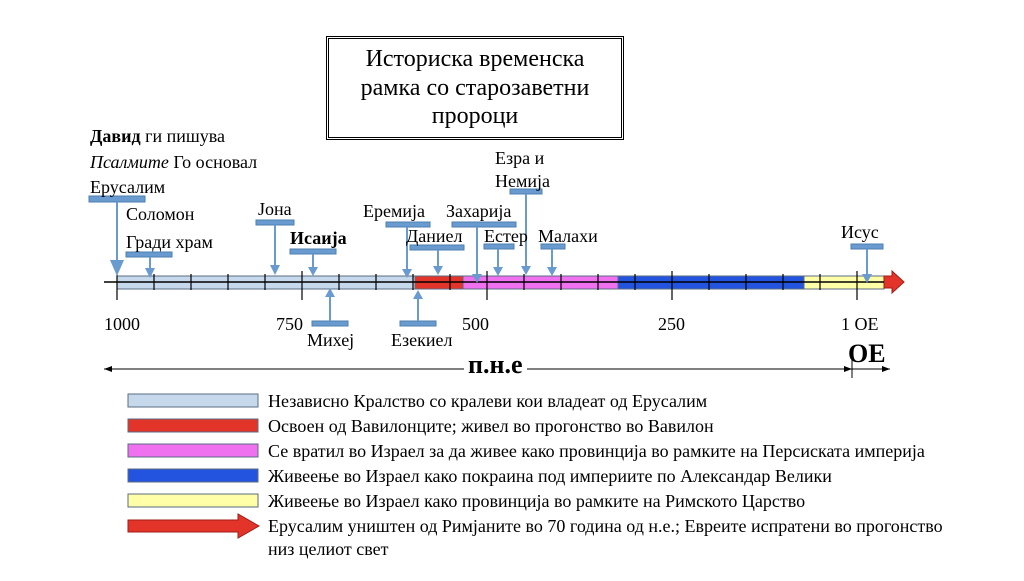 The width and height of the screenshot is (1024, 581). What do you see at coordinates (867, 246) in the screenshot?
I see `jesus-marker-bar` at bounding box center [867, 246].